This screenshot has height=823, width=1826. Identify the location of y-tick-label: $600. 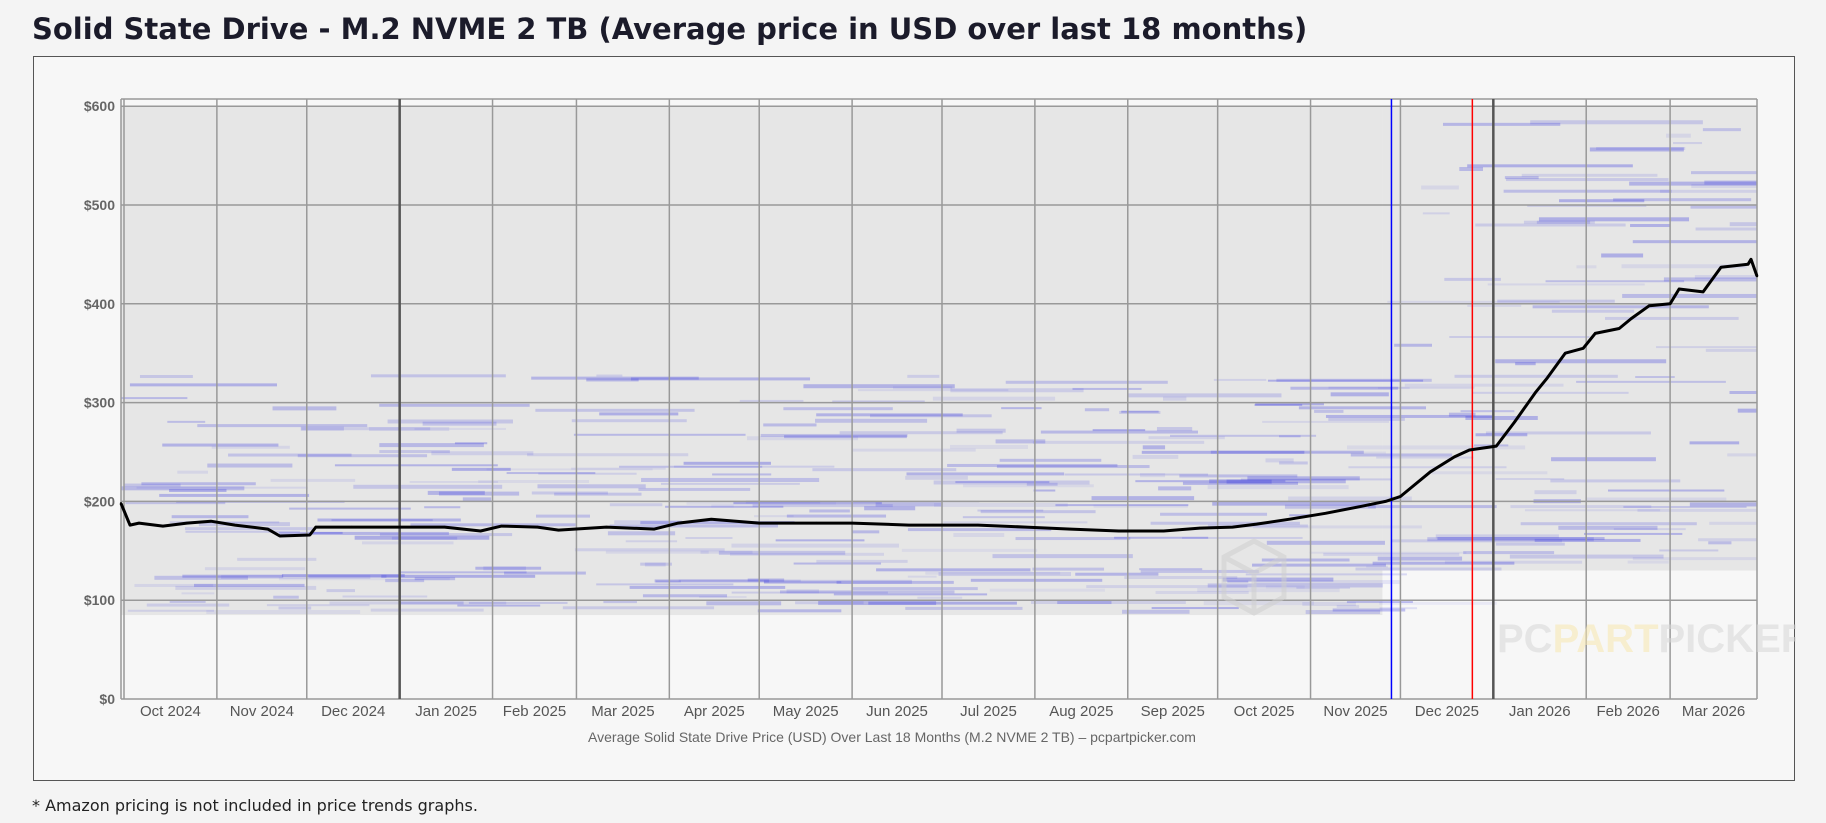
(99, 106).